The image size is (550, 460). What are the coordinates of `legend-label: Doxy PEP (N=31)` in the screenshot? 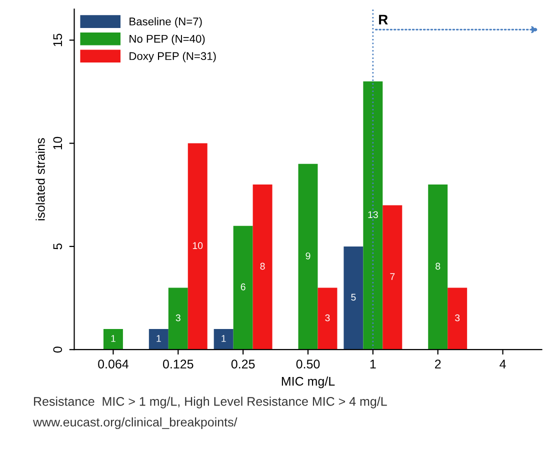 It's located at (173, 57).